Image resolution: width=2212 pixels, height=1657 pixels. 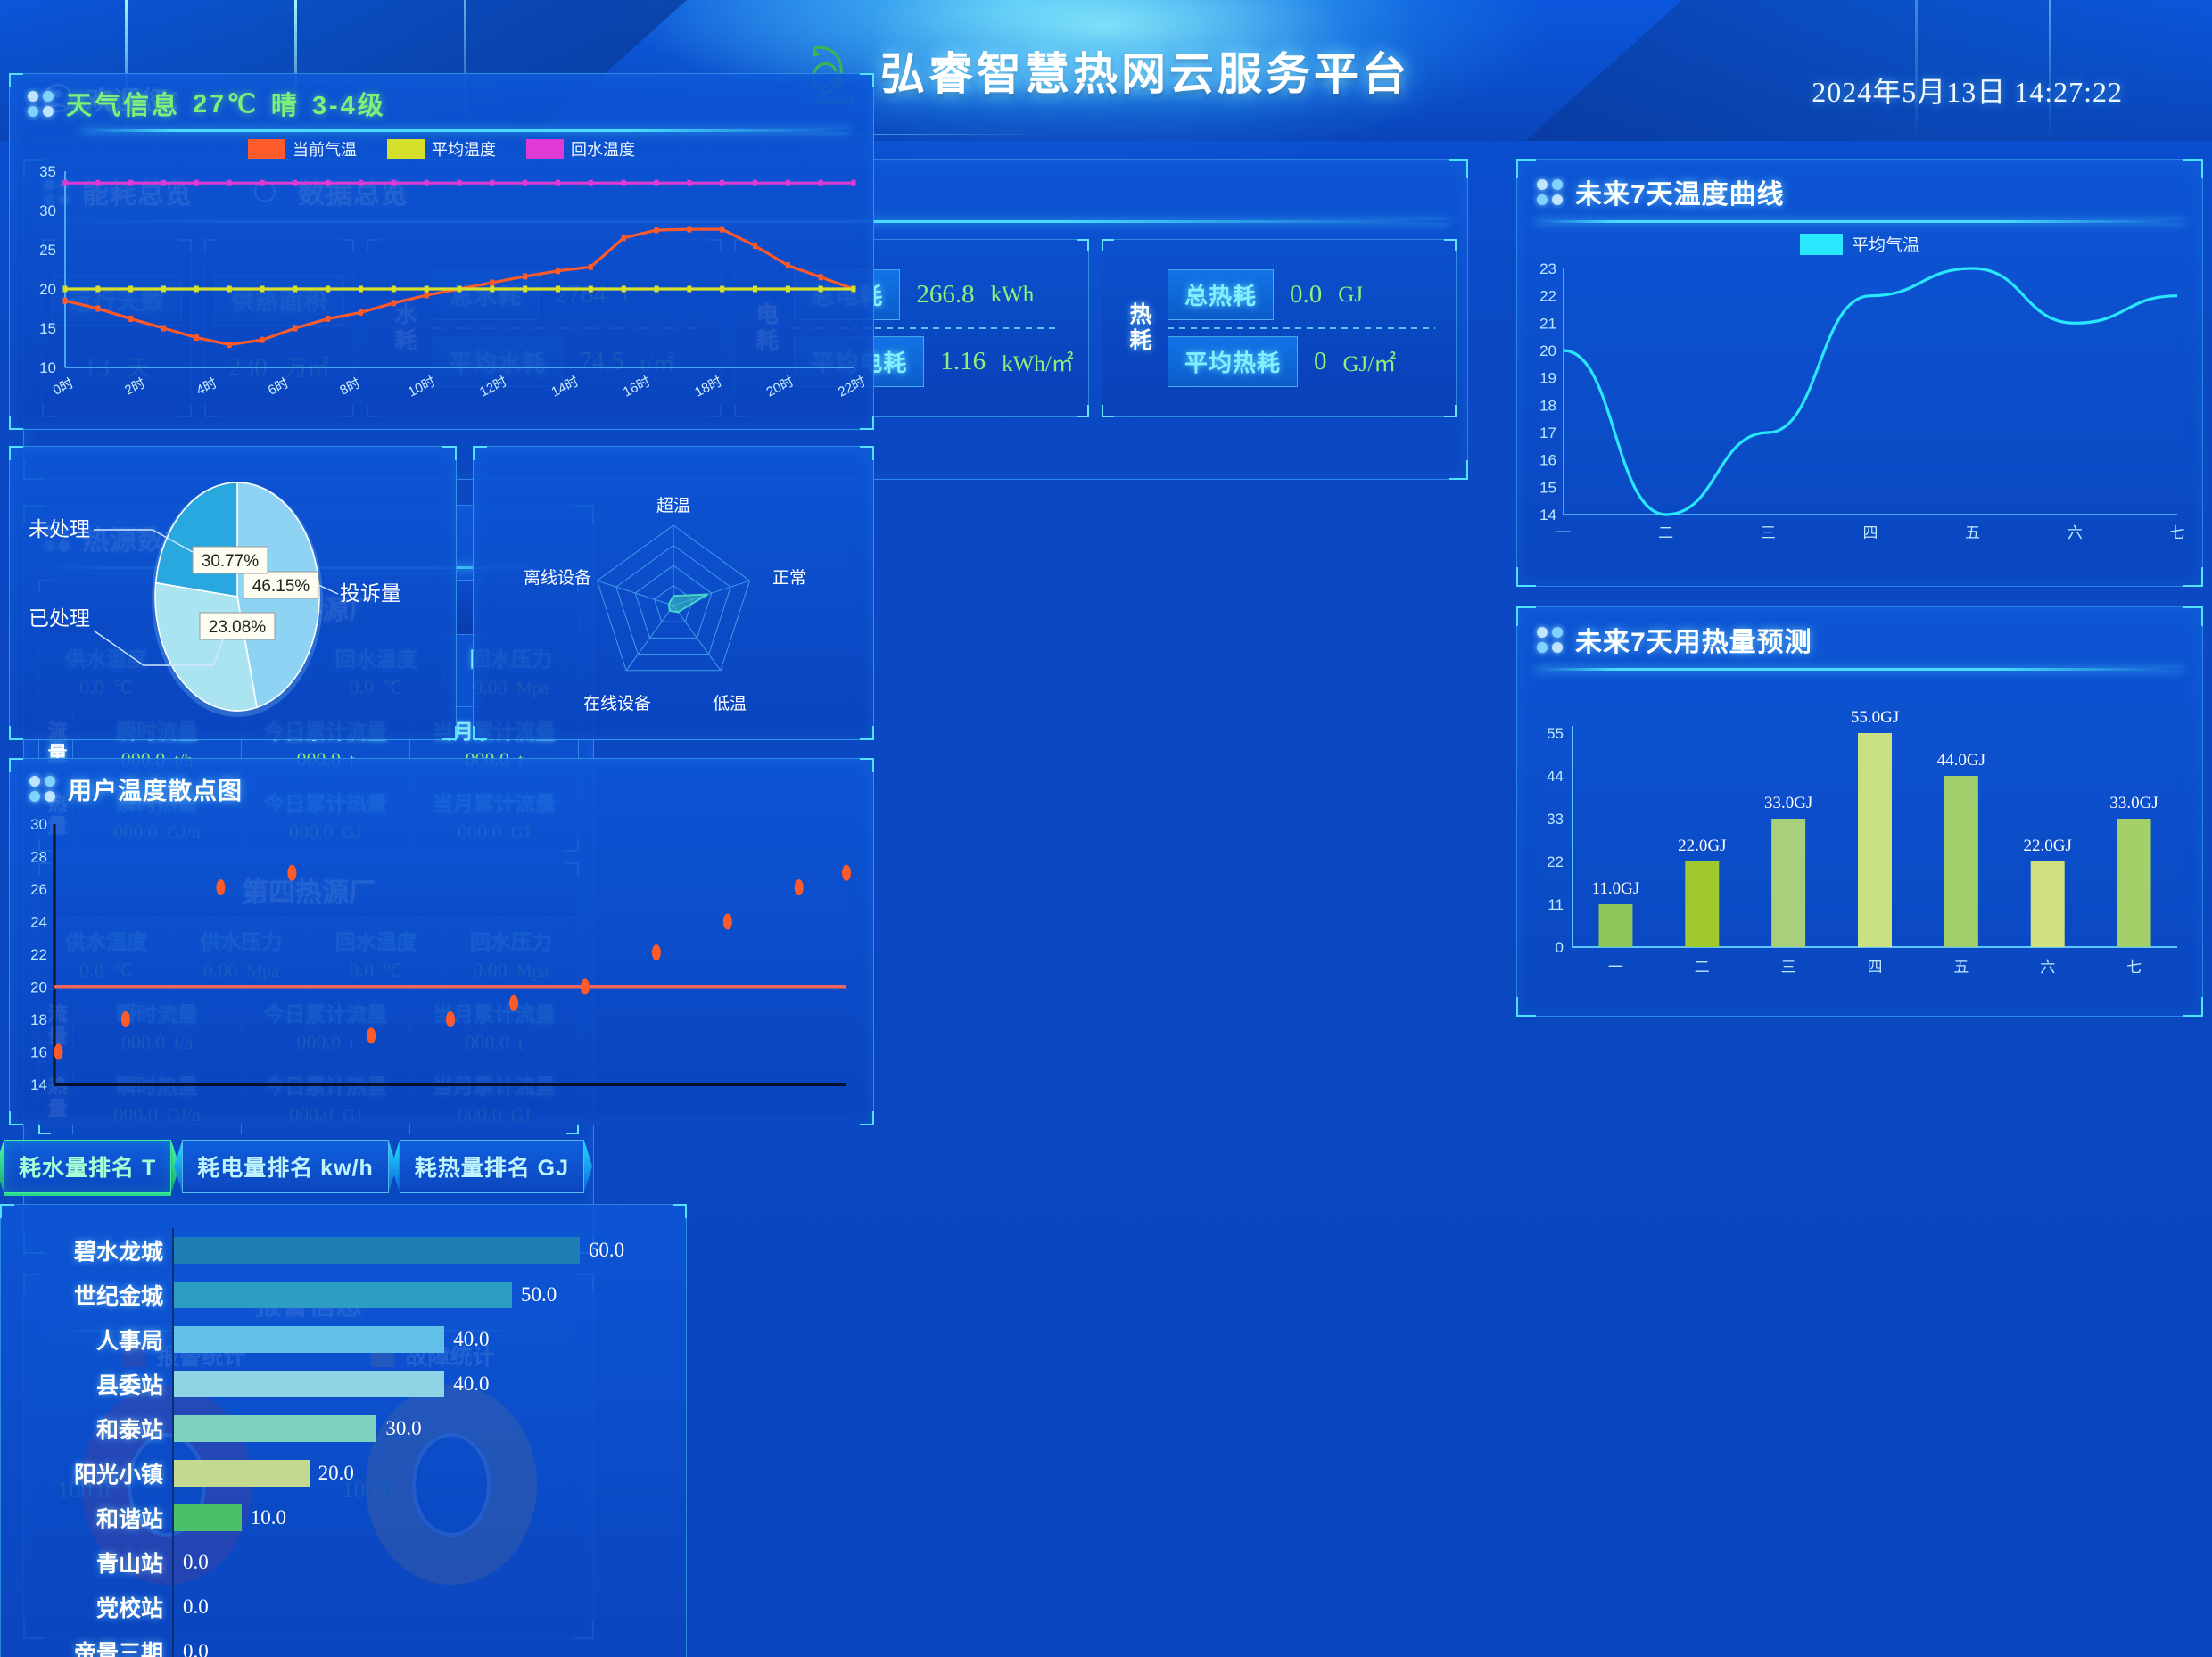 What do you see at coordinates (339, 1607) in the screenshot?
I see `ranking-row: 党校站 0.0` at bounding box center [339, 1607].